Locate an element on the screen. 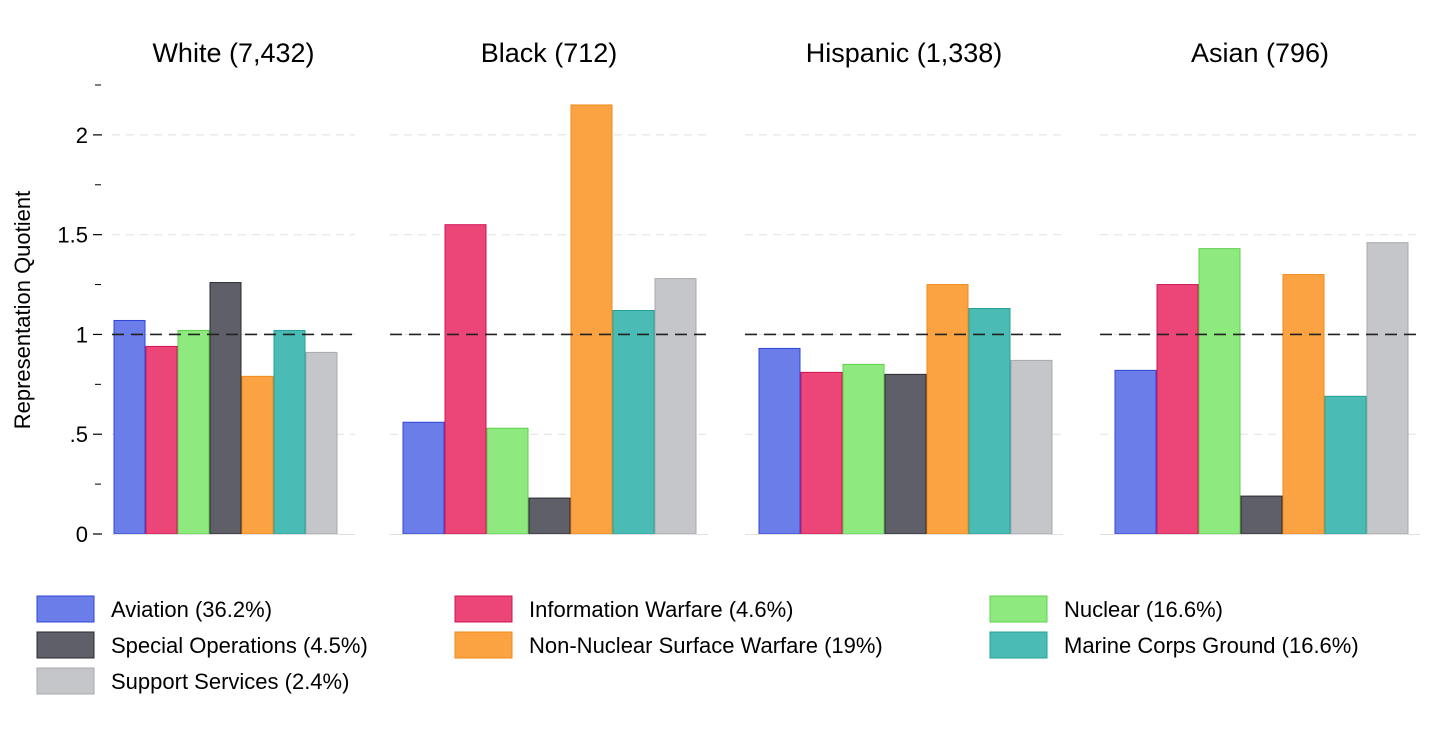  legend-label: Support Services (2.4%) is located at coordinates (230, 681).